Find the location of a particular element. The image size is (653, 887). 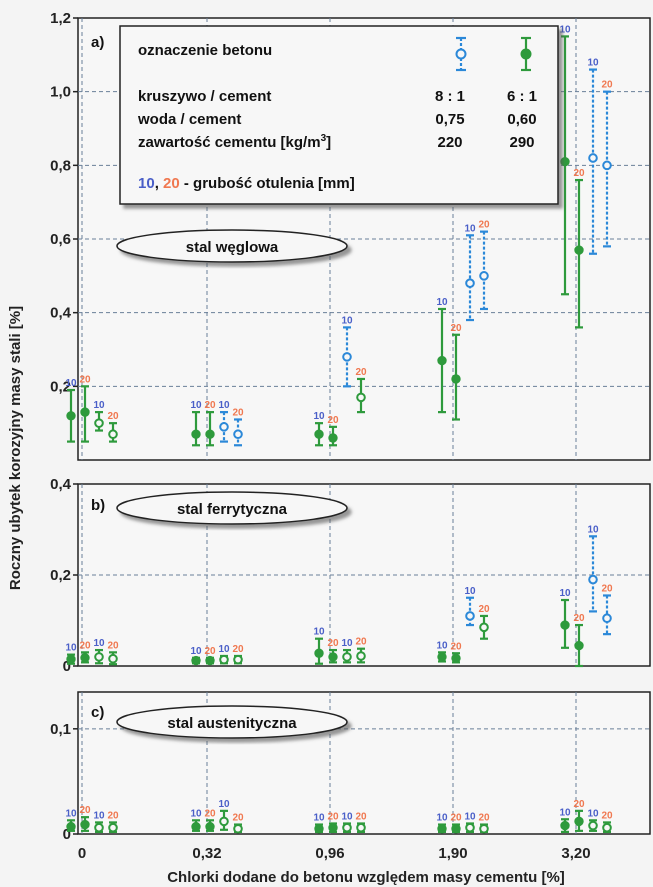

legend-row-value-2: 6 : 1 is located at coordinates (522, 96).